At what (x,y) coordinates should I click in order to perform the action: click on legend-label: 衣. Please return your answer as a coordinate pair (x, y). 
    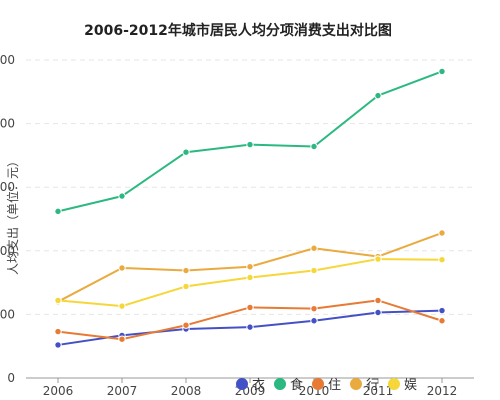
    Looking at the image, I should click on (258, 385).